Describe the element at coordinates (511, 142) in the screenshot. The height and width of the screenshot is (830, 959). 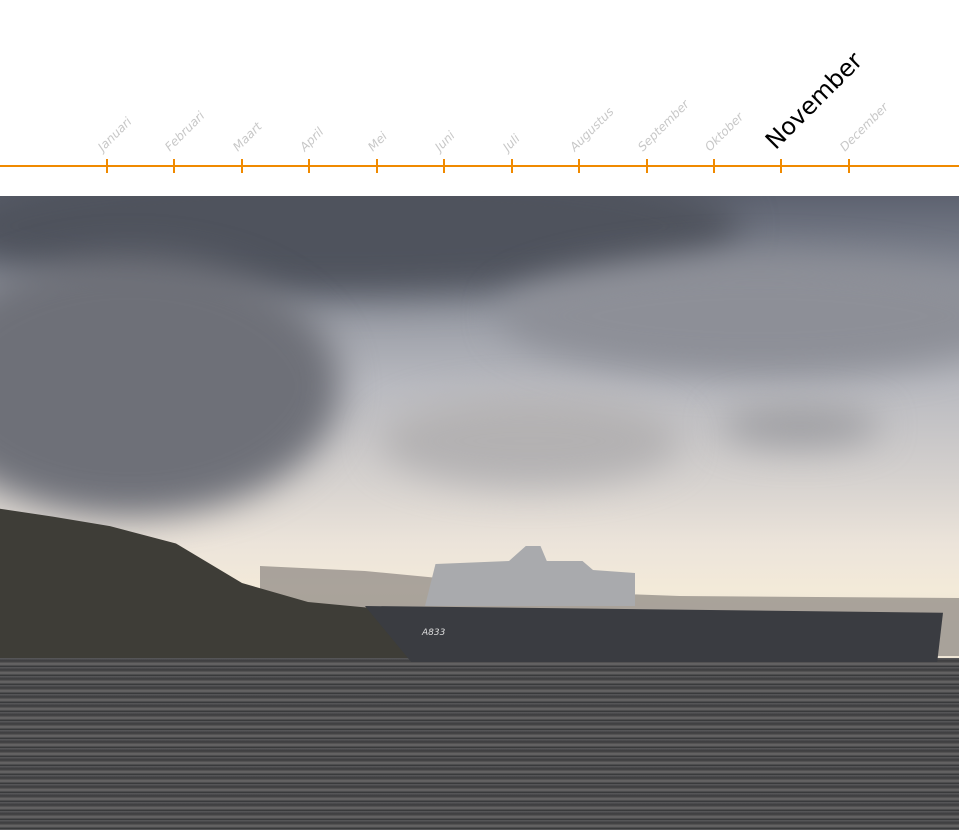
I see `month-juli: Juli` at that location.